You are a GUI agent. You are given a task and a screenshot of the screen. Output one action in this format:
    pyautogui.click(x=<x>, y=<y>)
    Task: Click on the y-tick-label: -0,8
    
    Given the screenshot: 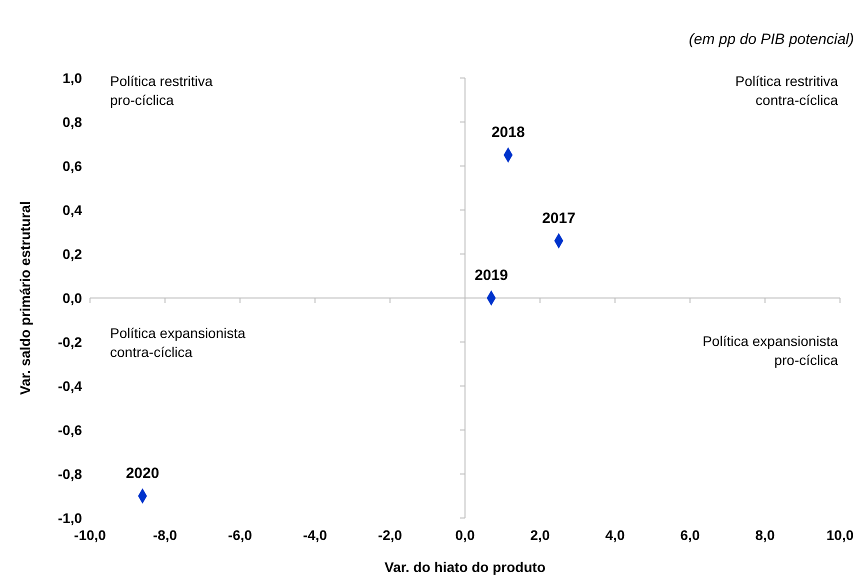 What is the action you would take?
    pyautogui.click(x=70, y=474)
    